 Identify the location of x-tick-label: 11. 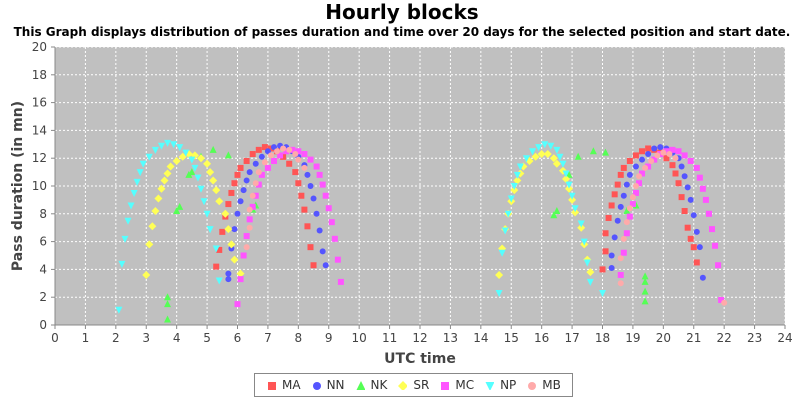
(389, 338).